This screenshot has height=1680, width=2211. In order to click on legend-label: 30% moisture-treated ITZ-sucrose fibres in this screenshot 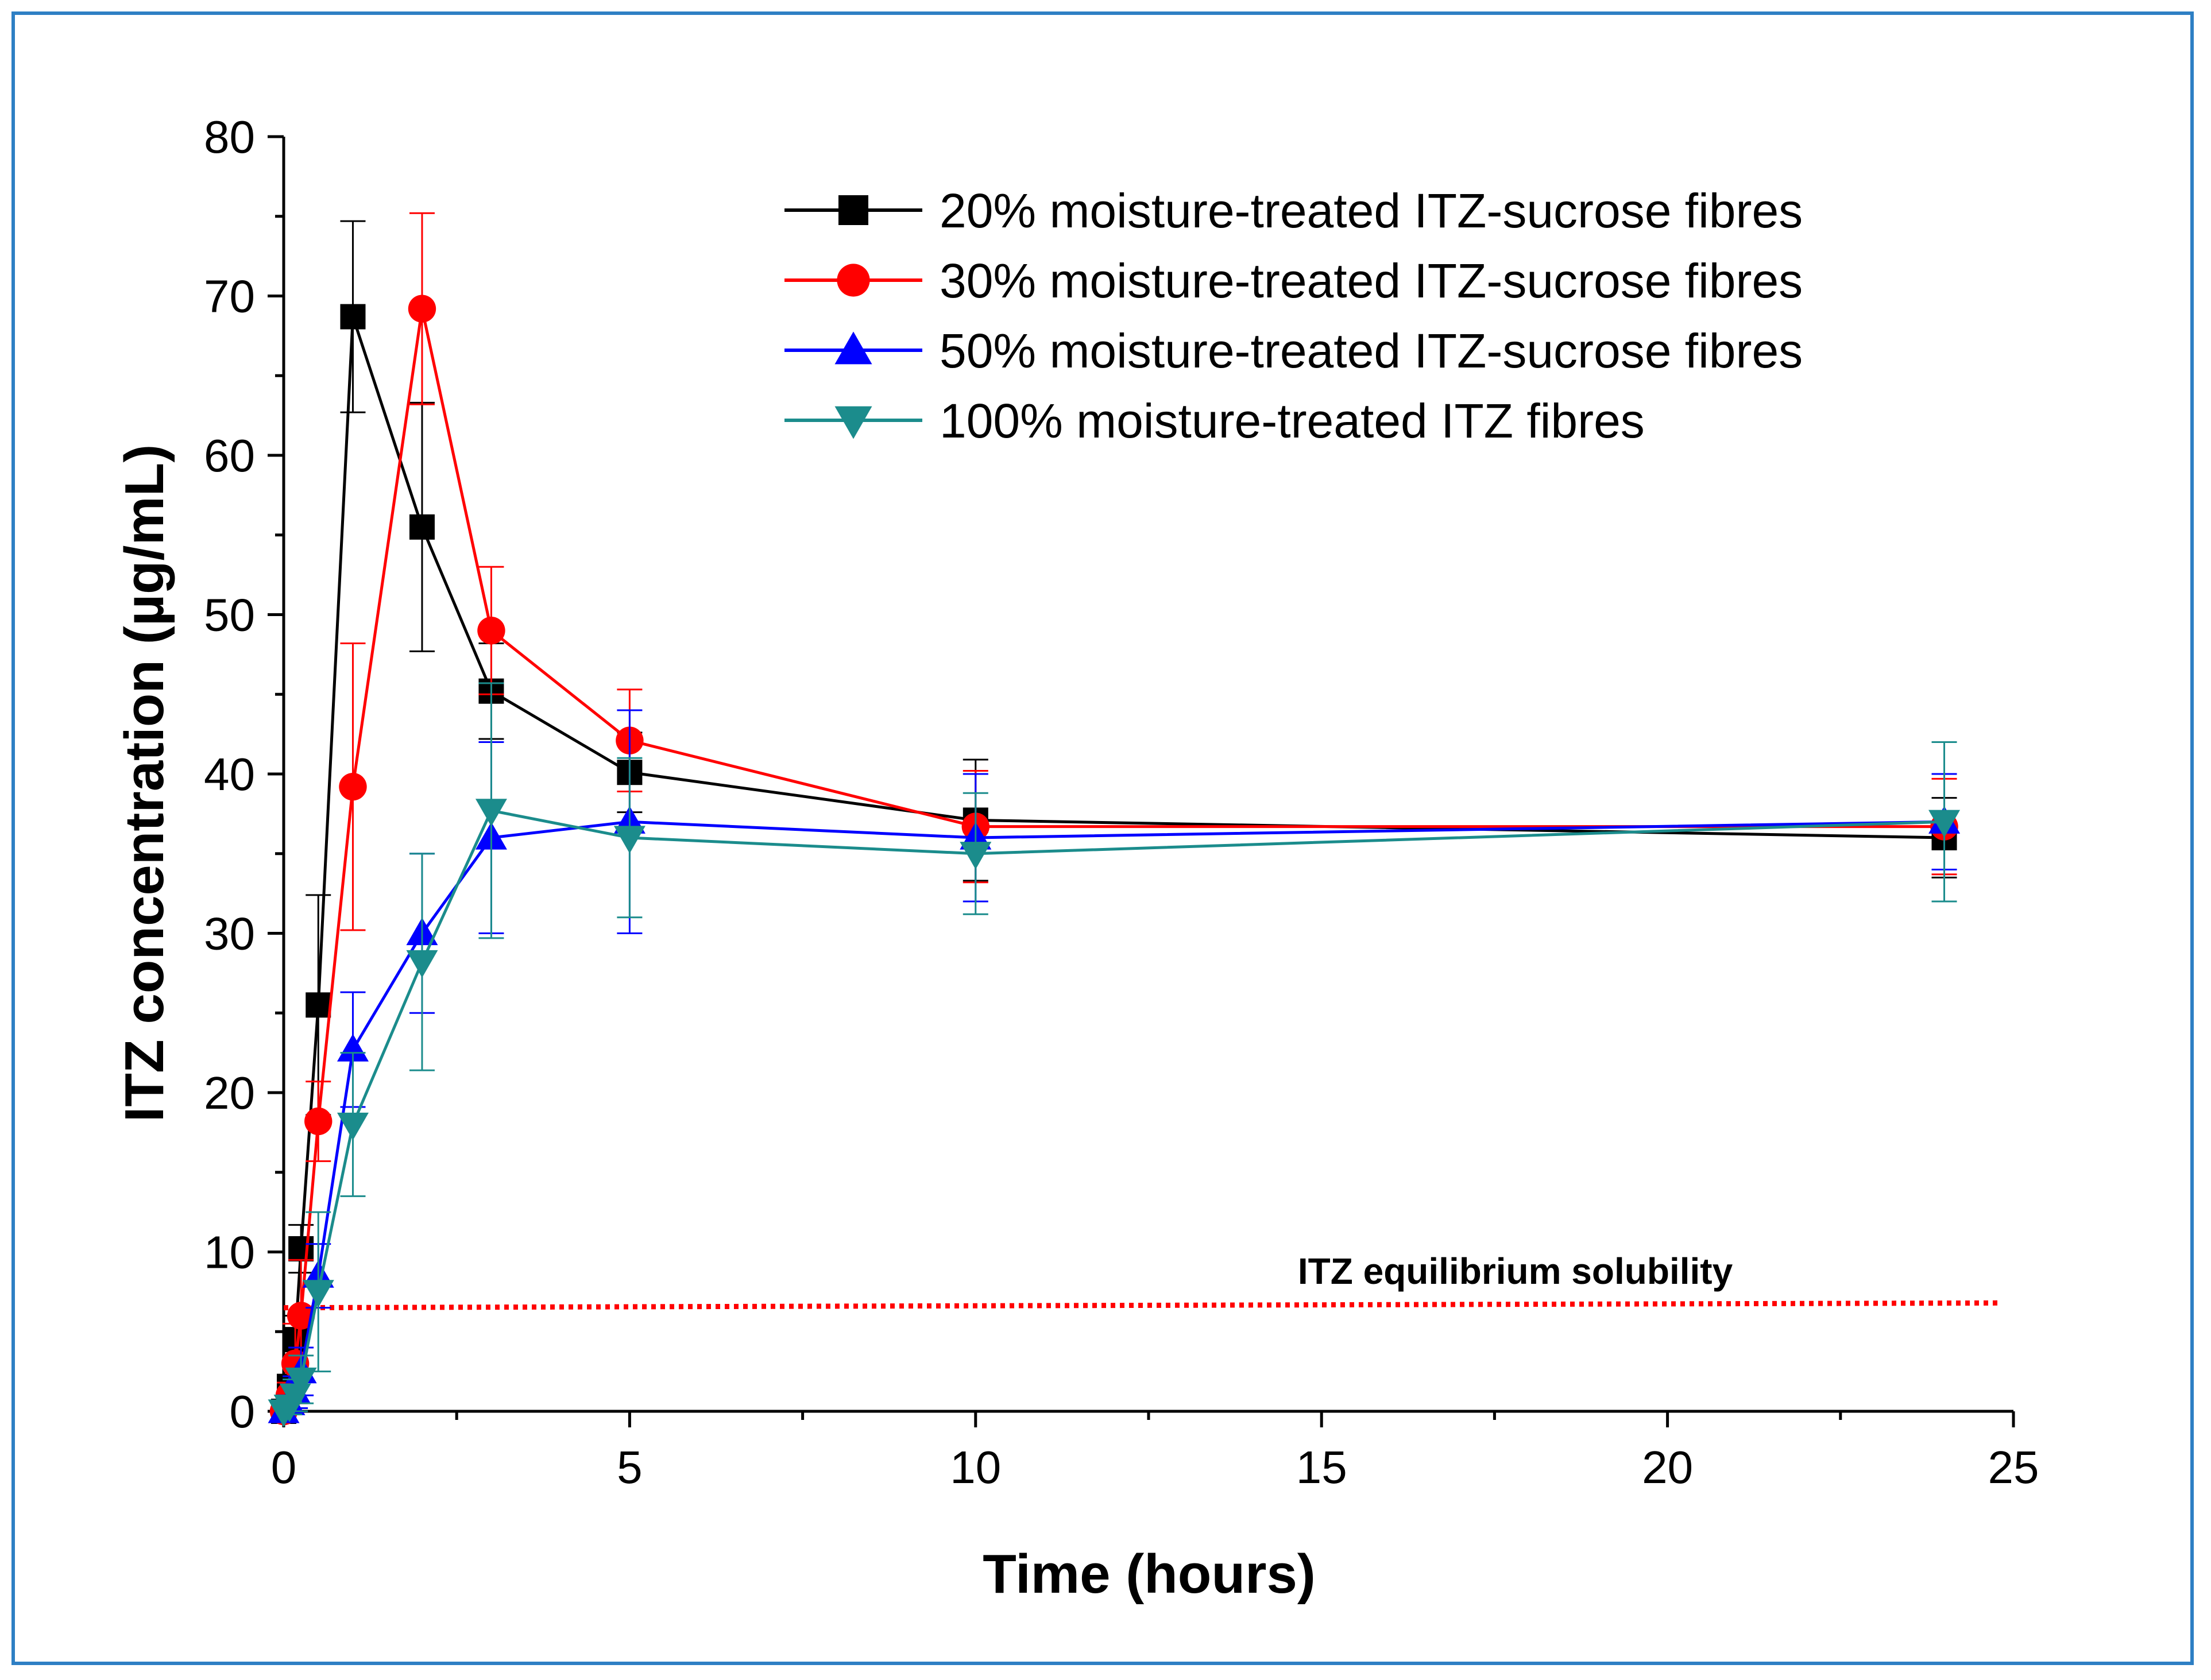, I will do `click(1371, 281)`.